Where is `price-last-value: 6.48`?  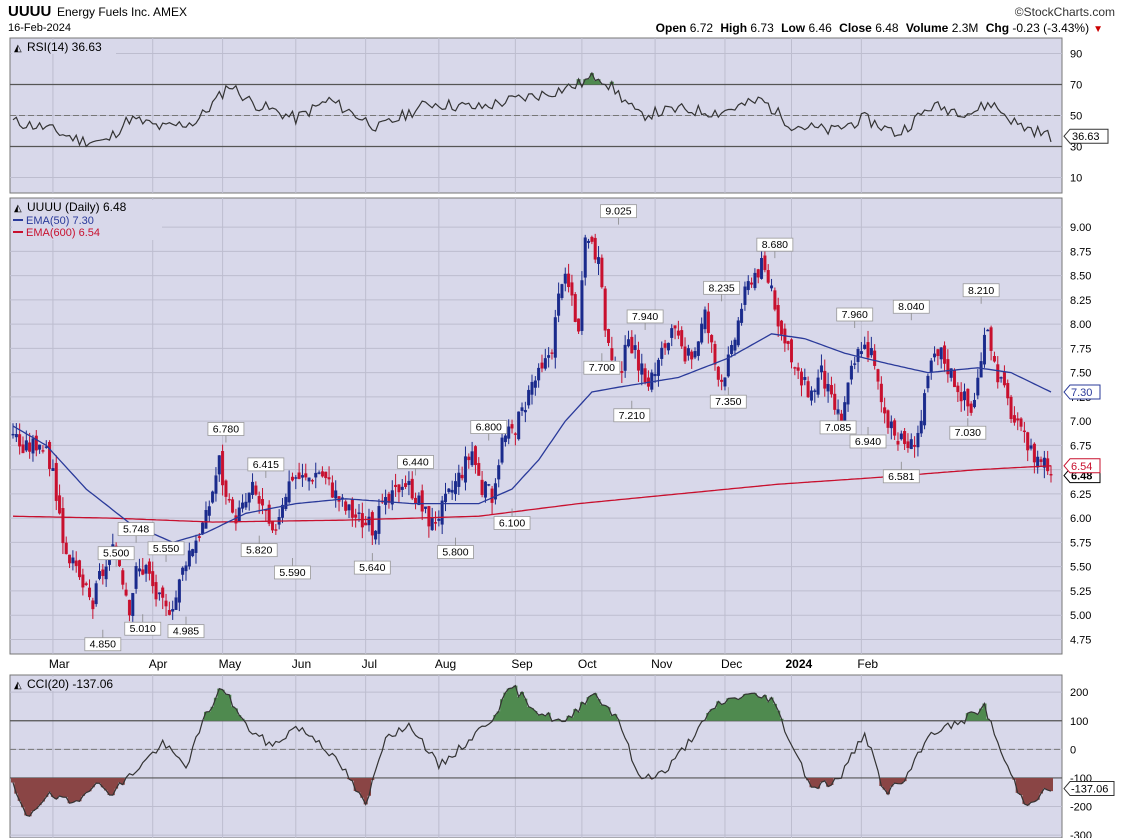 price-last-value: 6.48 is located at coordinates (1081, 477).